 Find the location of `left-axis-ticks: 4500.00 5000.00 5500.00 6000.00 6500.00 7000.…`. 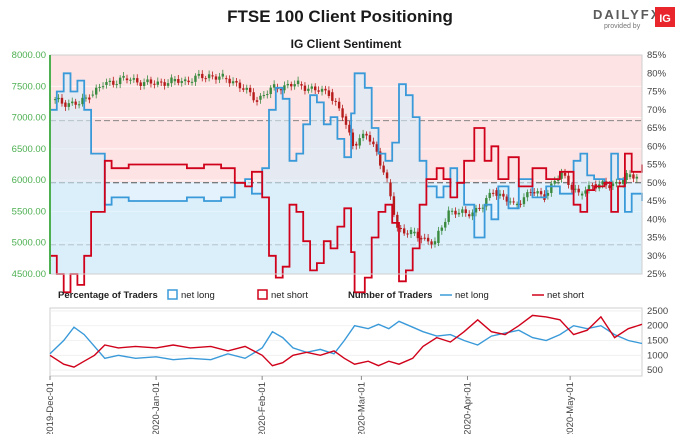

left-axis-ticks: 4500.00 5000.00 5500.00 6000.00 6500.00 7000.… is located at coordinates (29, 165).